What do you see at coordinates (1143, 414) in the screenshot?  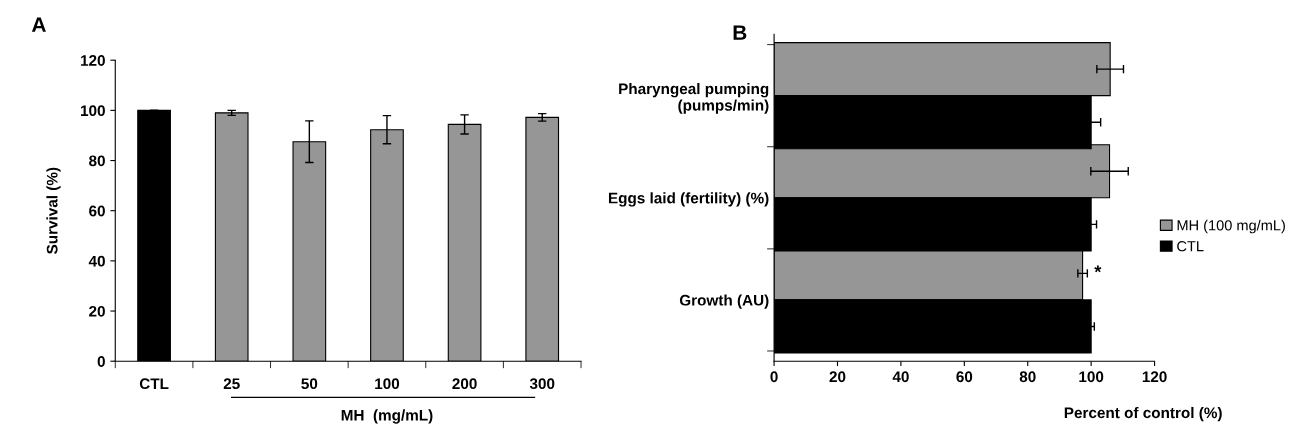 I see `x-axis-title: Percent of control (%)` at bounding box center [1143, 414].